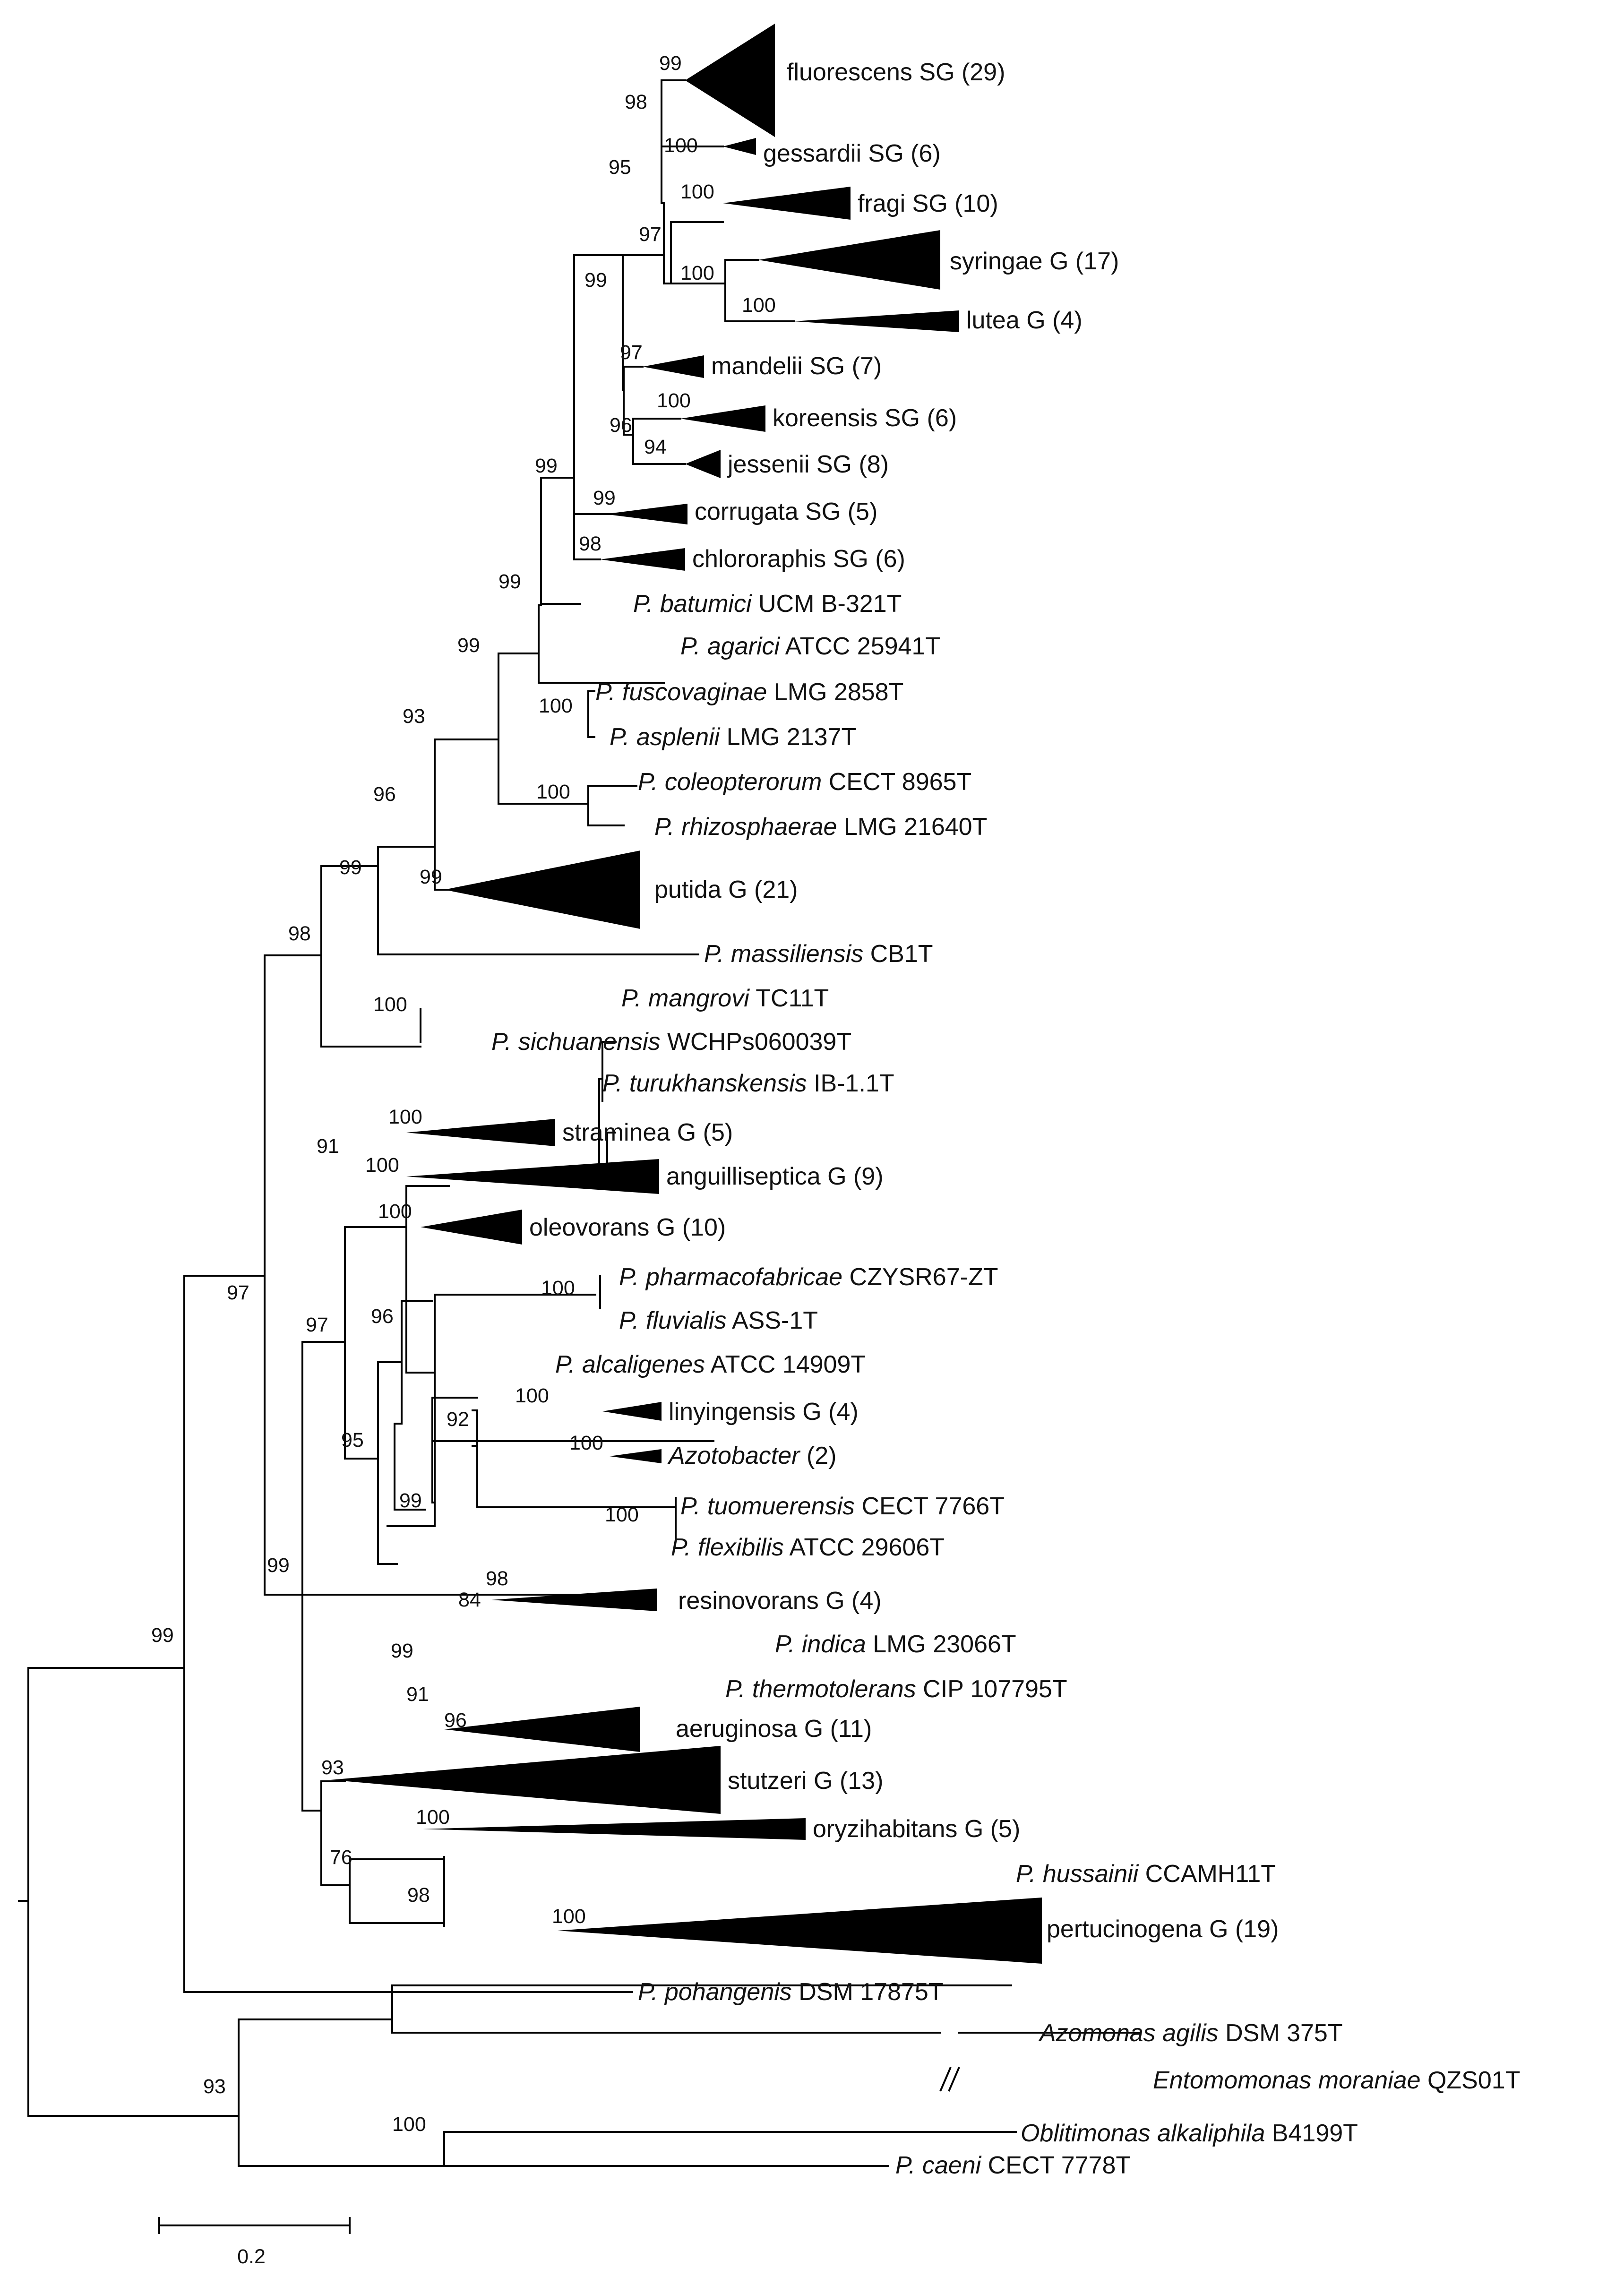  Describe the element at coordinates (772, 1320) in the screenshot. I see `tip-text: ASS-1T` at that location.